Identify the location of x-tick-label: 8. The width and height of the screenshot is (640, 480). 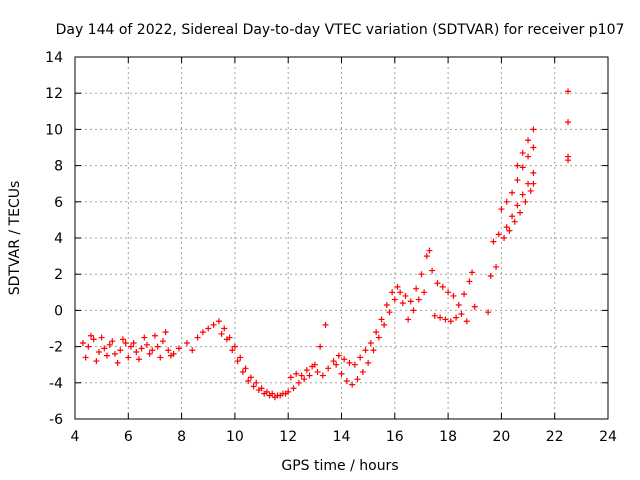
(181, 437).